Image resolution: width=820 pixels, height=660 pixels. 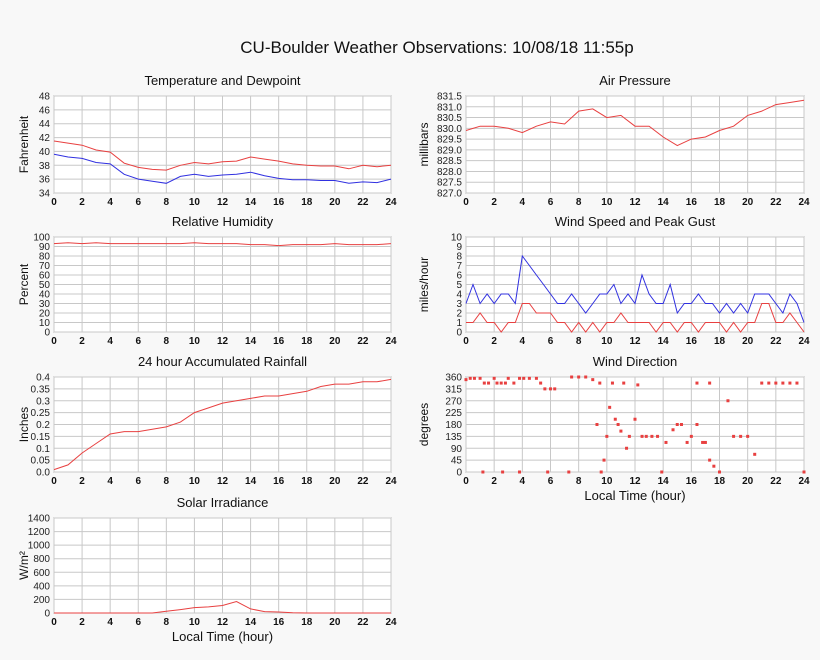 What do you see at coordinates (45, 257) in the screenshot?
I see `y-tick-label: 80` at bounding box center [45, 257].